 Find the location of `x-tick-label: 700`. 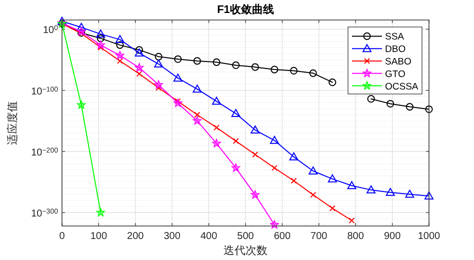

x-tick-label: 700 is located at coordinates (319, 236).